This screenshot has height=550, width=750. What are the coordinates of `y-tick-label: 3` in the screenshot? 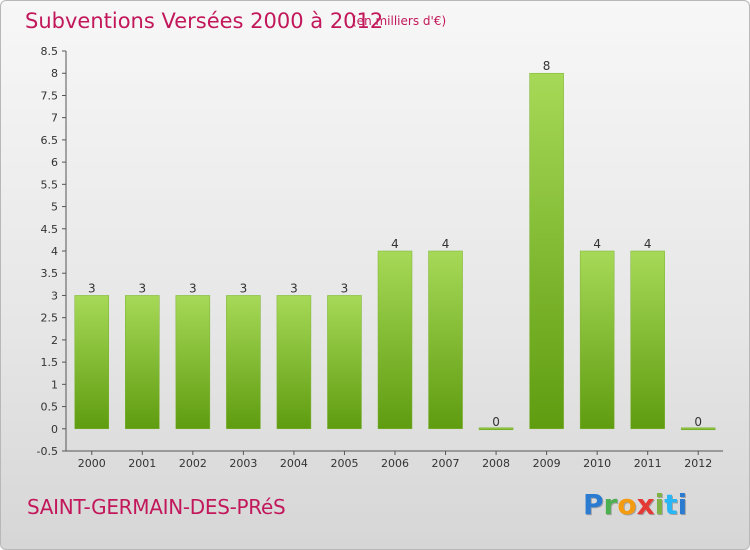 It's located at (54, 295).